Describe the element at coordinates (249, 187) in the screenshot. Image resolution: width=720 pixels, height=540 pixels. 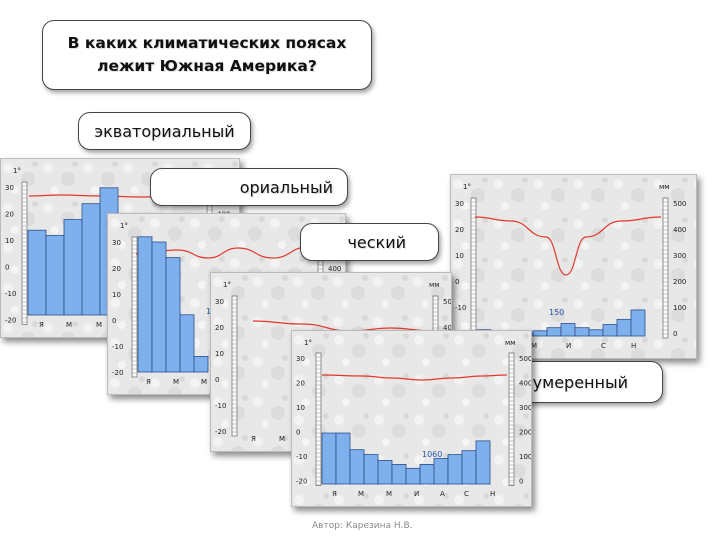
I see `answer-subequatorial: ориальный` at that location.